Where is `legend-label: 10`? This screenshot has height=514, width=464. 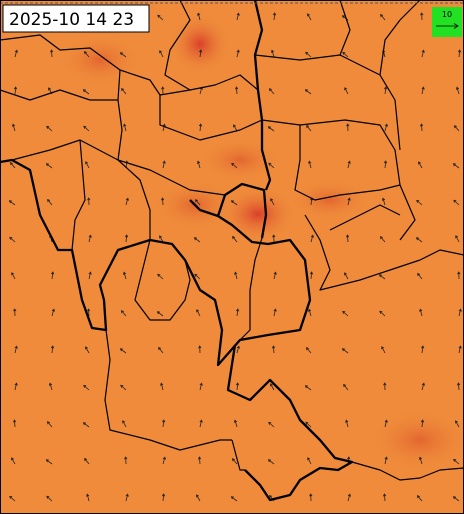 legend-label: 10 is located at coordinates (447, 14).